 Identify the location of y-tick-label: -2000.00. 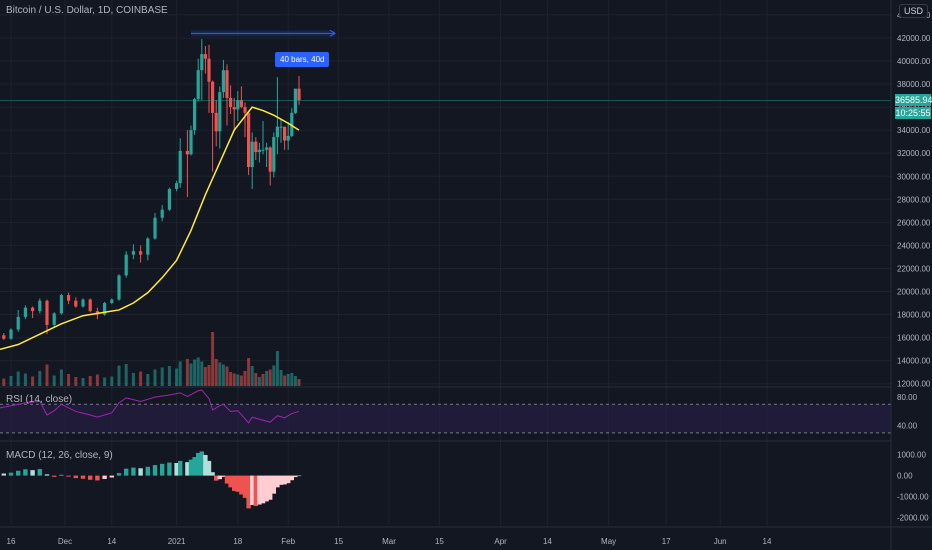
(913, 518).